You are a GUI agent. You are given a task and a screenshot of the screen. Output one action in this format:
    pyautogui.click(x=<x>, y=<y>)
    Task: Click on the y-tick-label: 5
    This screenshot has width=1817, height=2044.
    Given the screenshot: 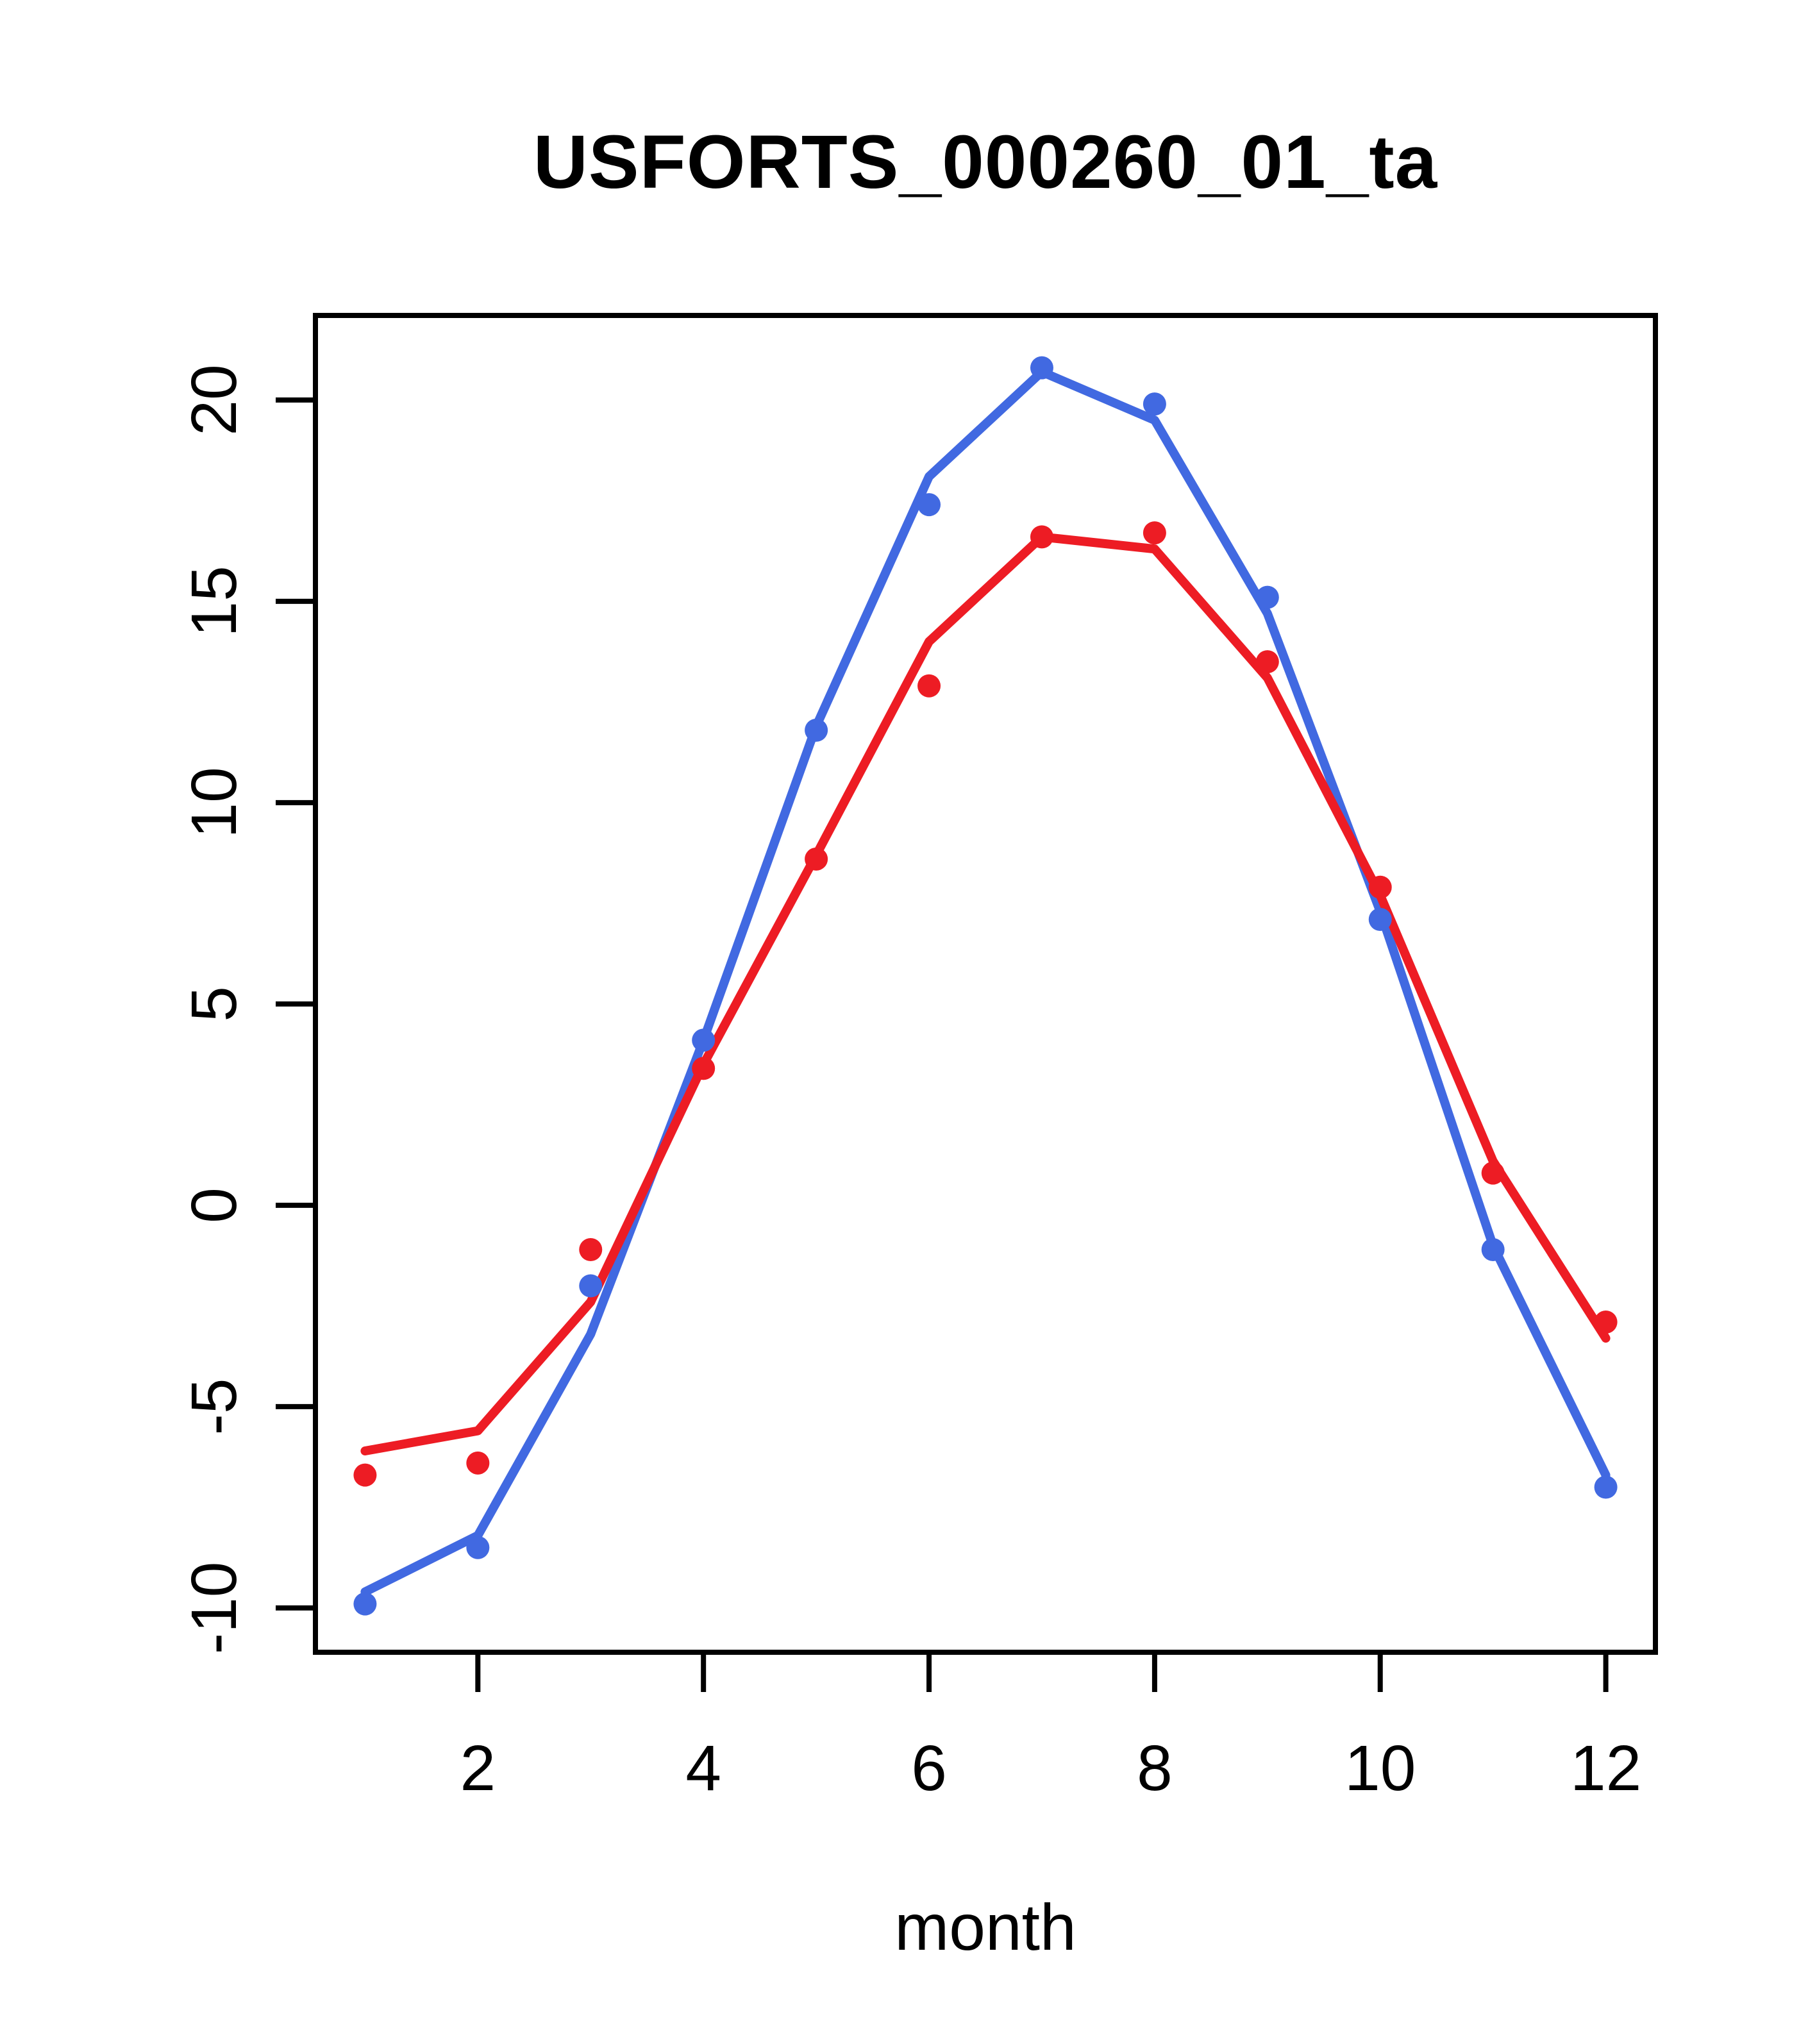 What is the action you would take?
    pyautogui.click(x=214, y=1004)
    